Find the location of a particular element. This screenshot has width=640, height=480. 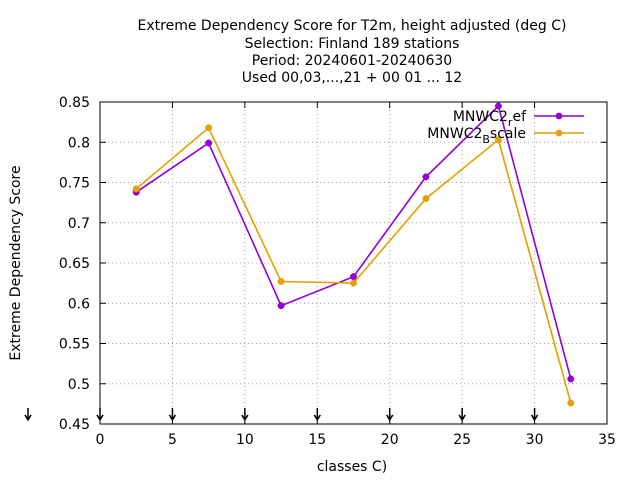

y-tick-label: 0.65 is located at coordinates (74, 264).